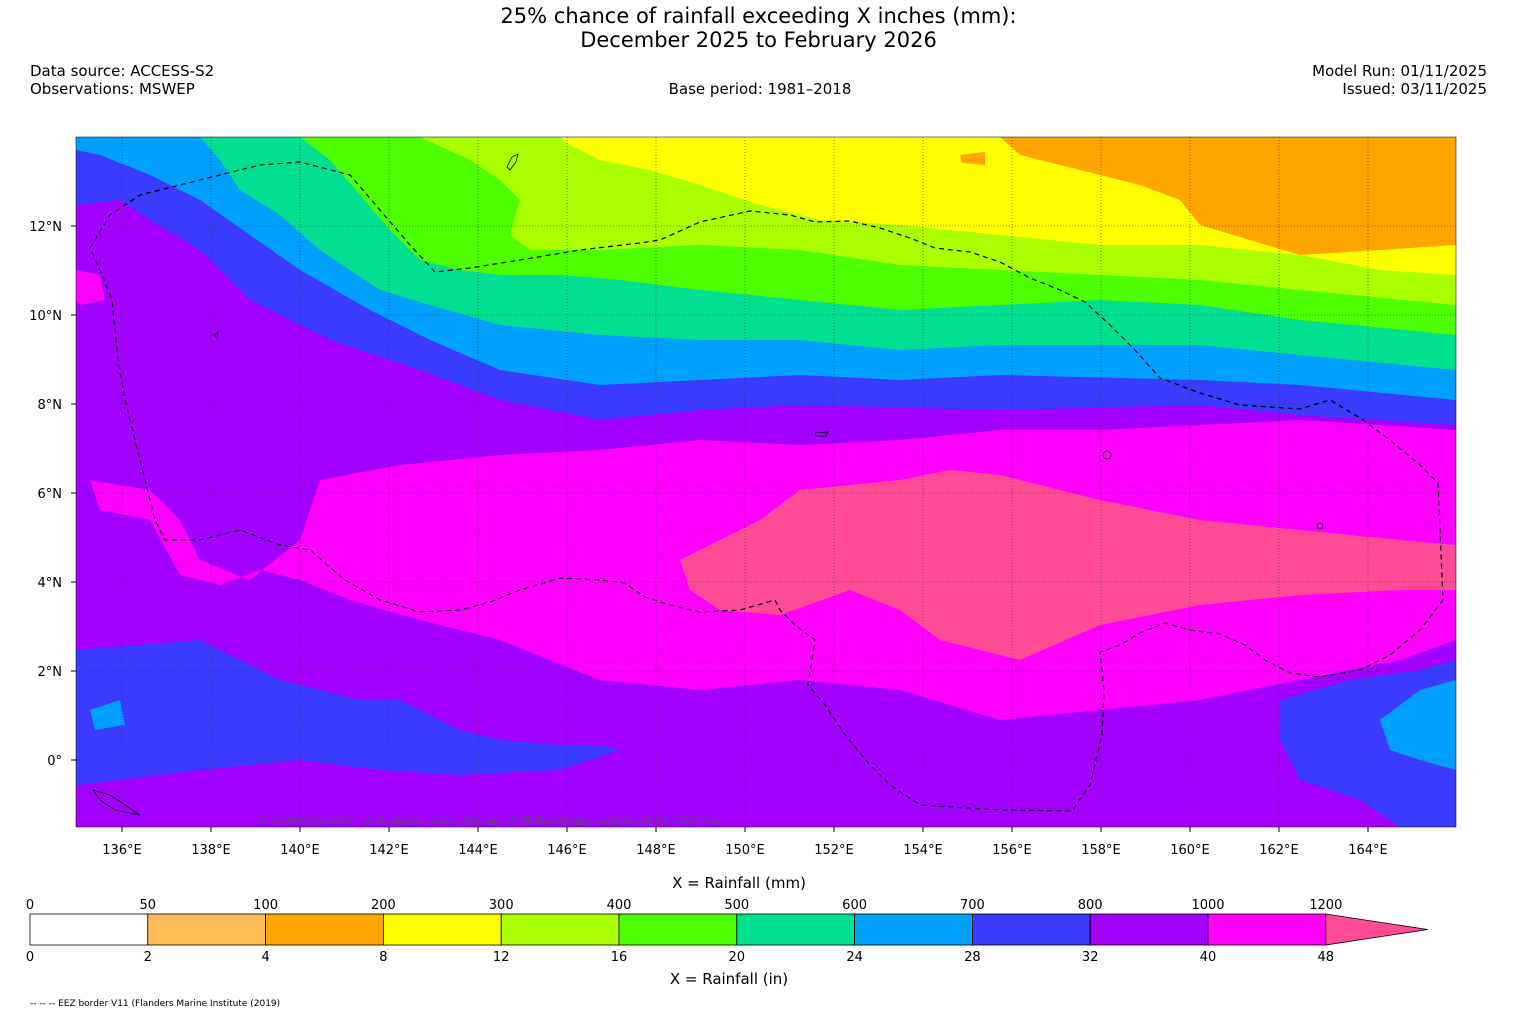 The height and width of the screenshot is (1017, 1517). What do you see at coordinates (265, 905) in the screenshot?
I see `colorbar-mm-tick: 100` at bounding box center [265, 905].